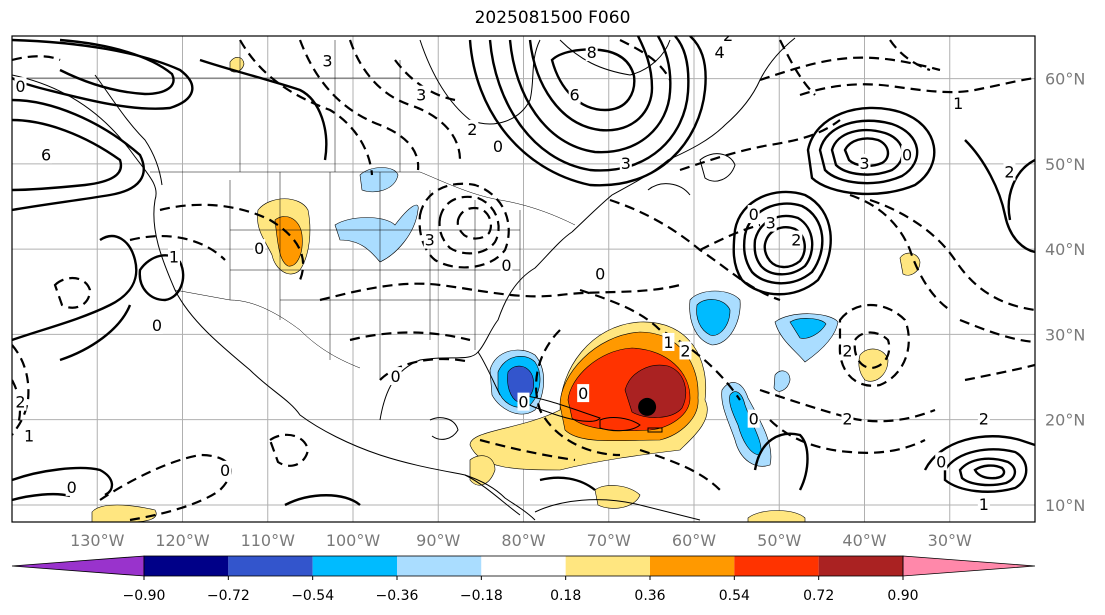 This screenshot has height=615, width=1105. I want to click on colorbar, so click(523, 566).